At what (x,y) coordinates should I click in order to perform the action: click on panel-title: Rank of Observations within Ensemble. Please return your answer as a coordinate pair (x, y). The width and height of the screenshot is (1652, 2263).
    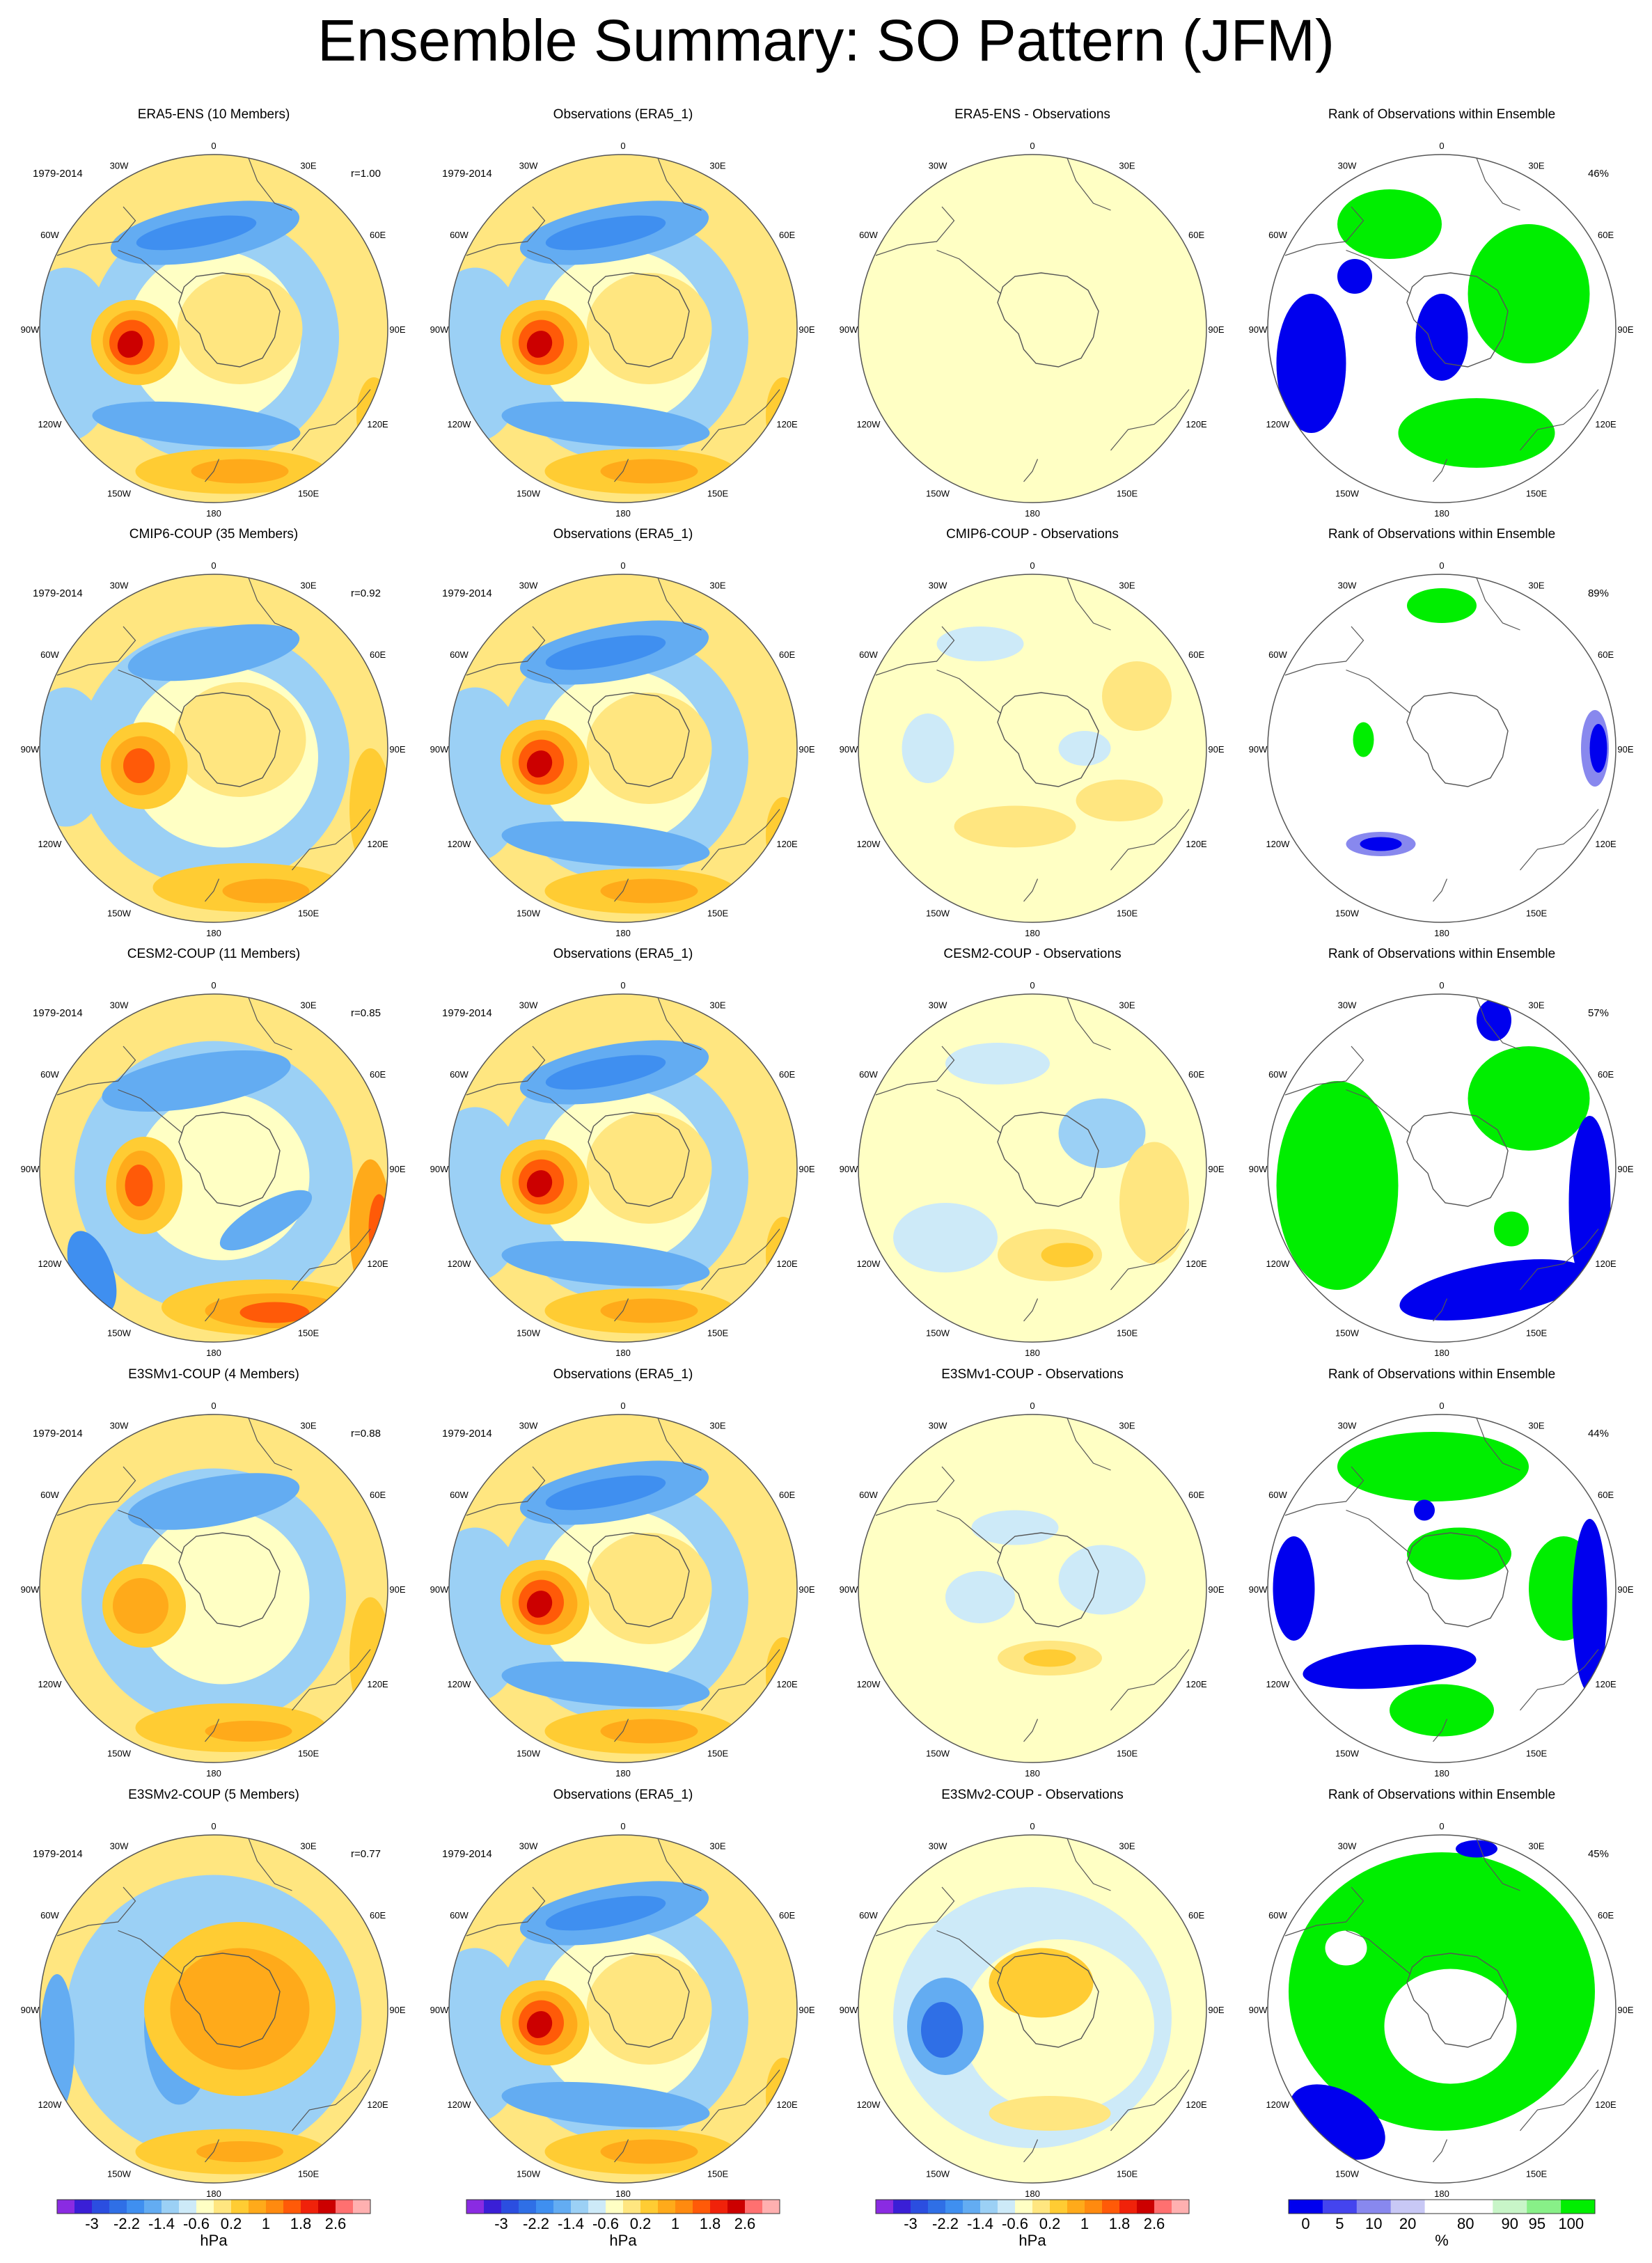
    Looking at the image, I should click on (1441, 114).